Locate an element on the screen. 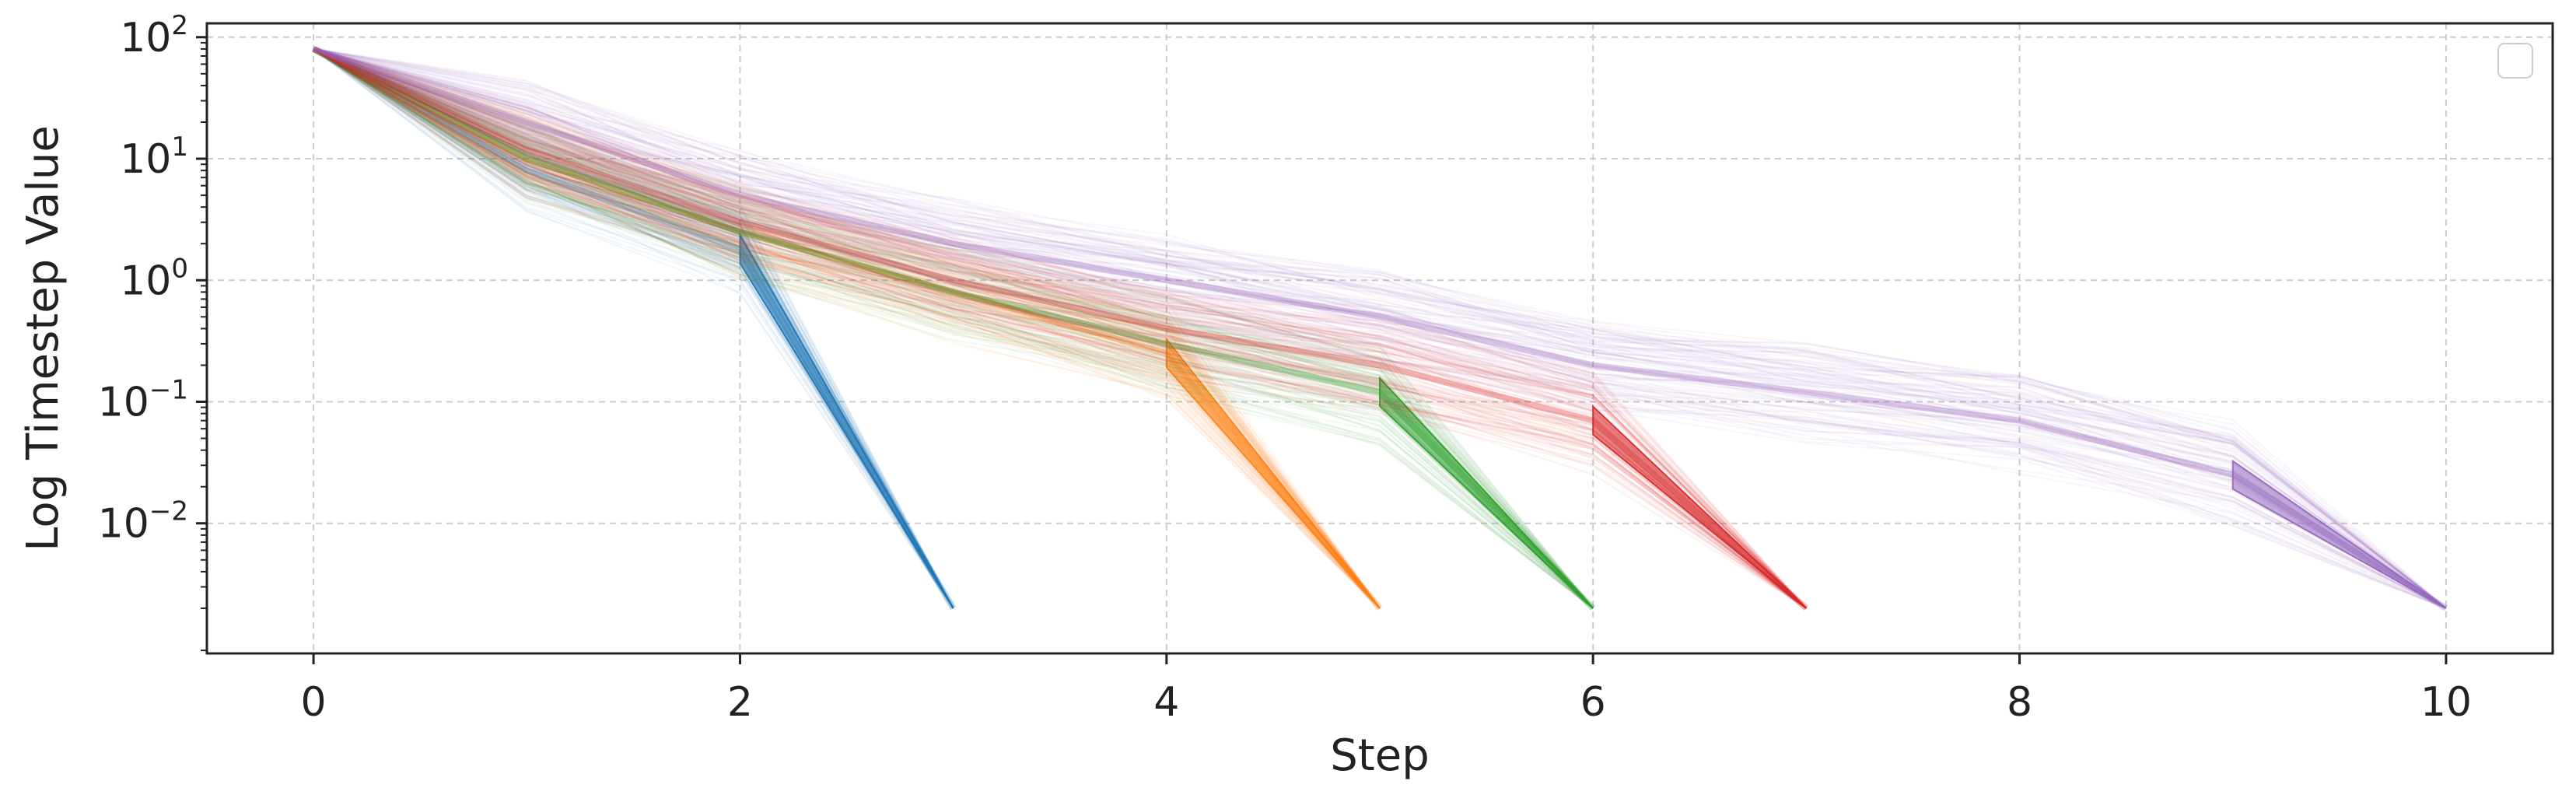 The width and height of the screenshot is (2576, 809). y-tick-label: 102 is located at coordinates (154, 35).